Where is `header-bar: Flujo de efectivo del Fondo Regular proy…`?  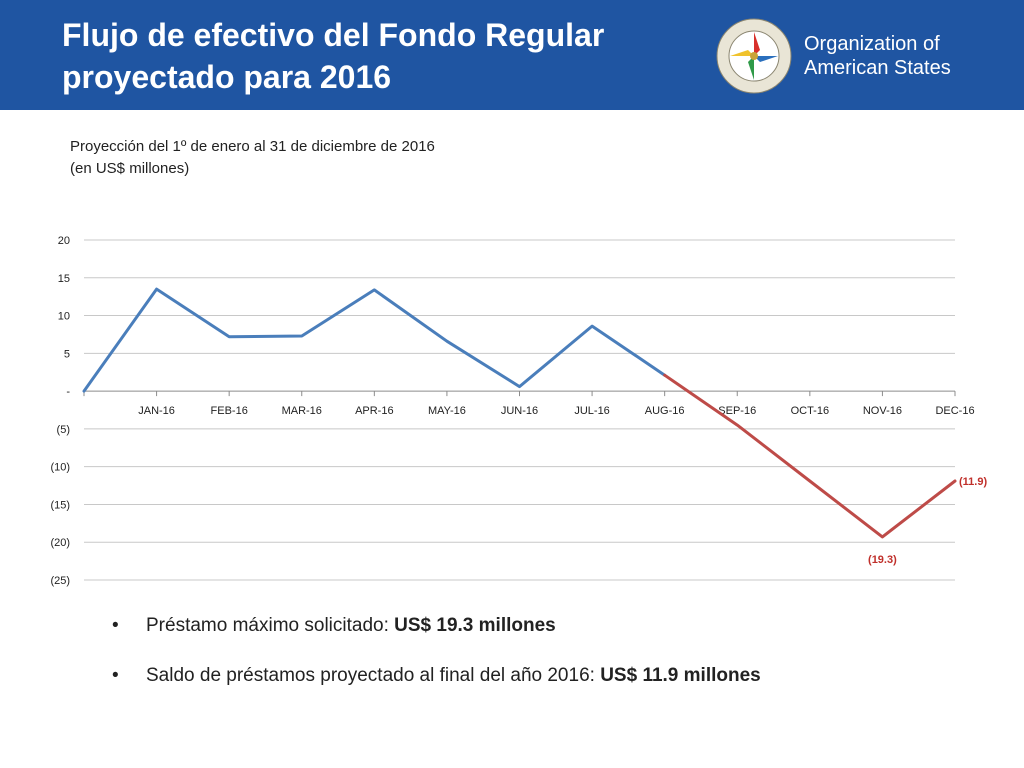
header-bar: Flujo de efectivo del Fondo Regular proy… is located at coordinates (512, 55).